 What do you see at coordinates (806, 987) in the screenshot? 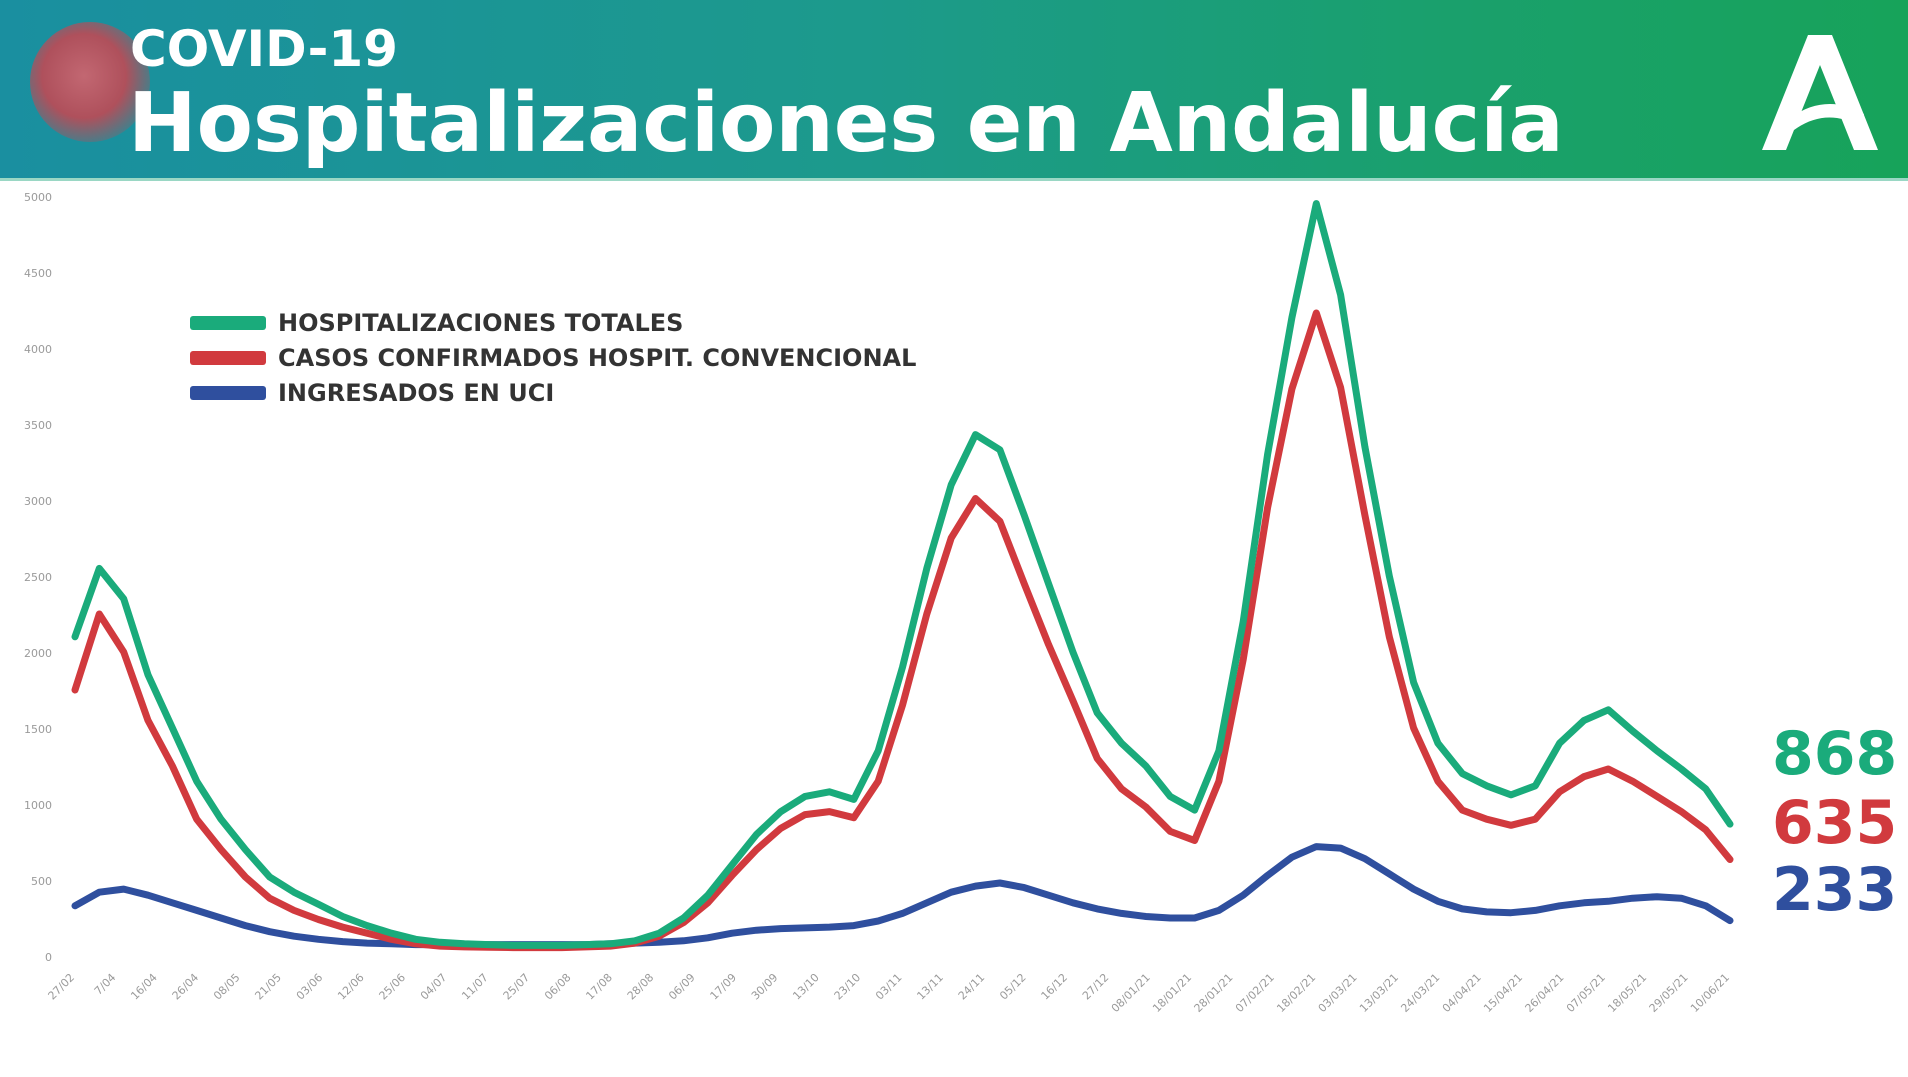
I see `x-tick-label: 13/10` at bounding box center [806, 987].